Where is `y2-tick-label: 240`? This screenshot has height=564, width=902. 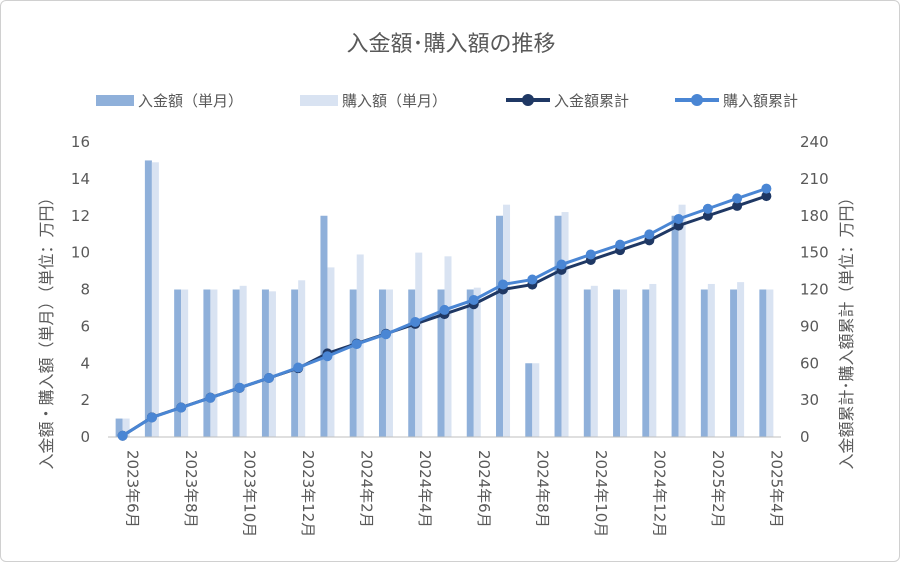
y2-tick-label: 240 is located at coordinates (814, 142).